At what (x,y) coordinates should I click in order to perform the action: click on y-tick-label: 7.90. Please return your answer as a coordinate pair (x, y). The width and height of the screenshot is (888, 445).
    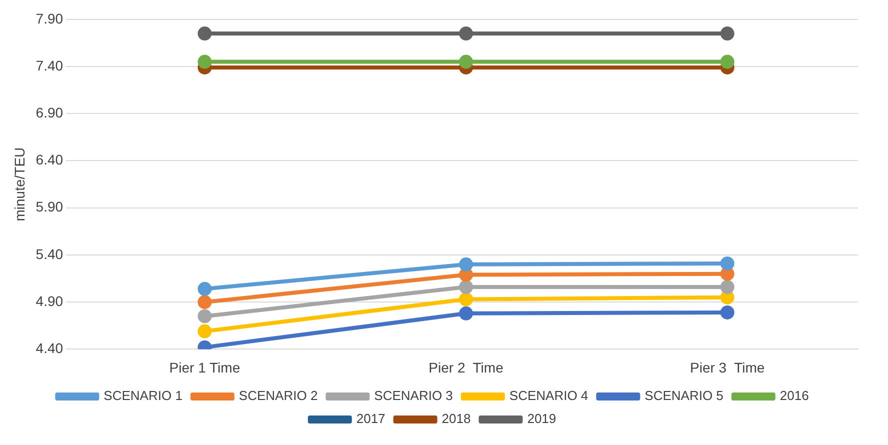
    Looking at the image, I should click on (50, 18).